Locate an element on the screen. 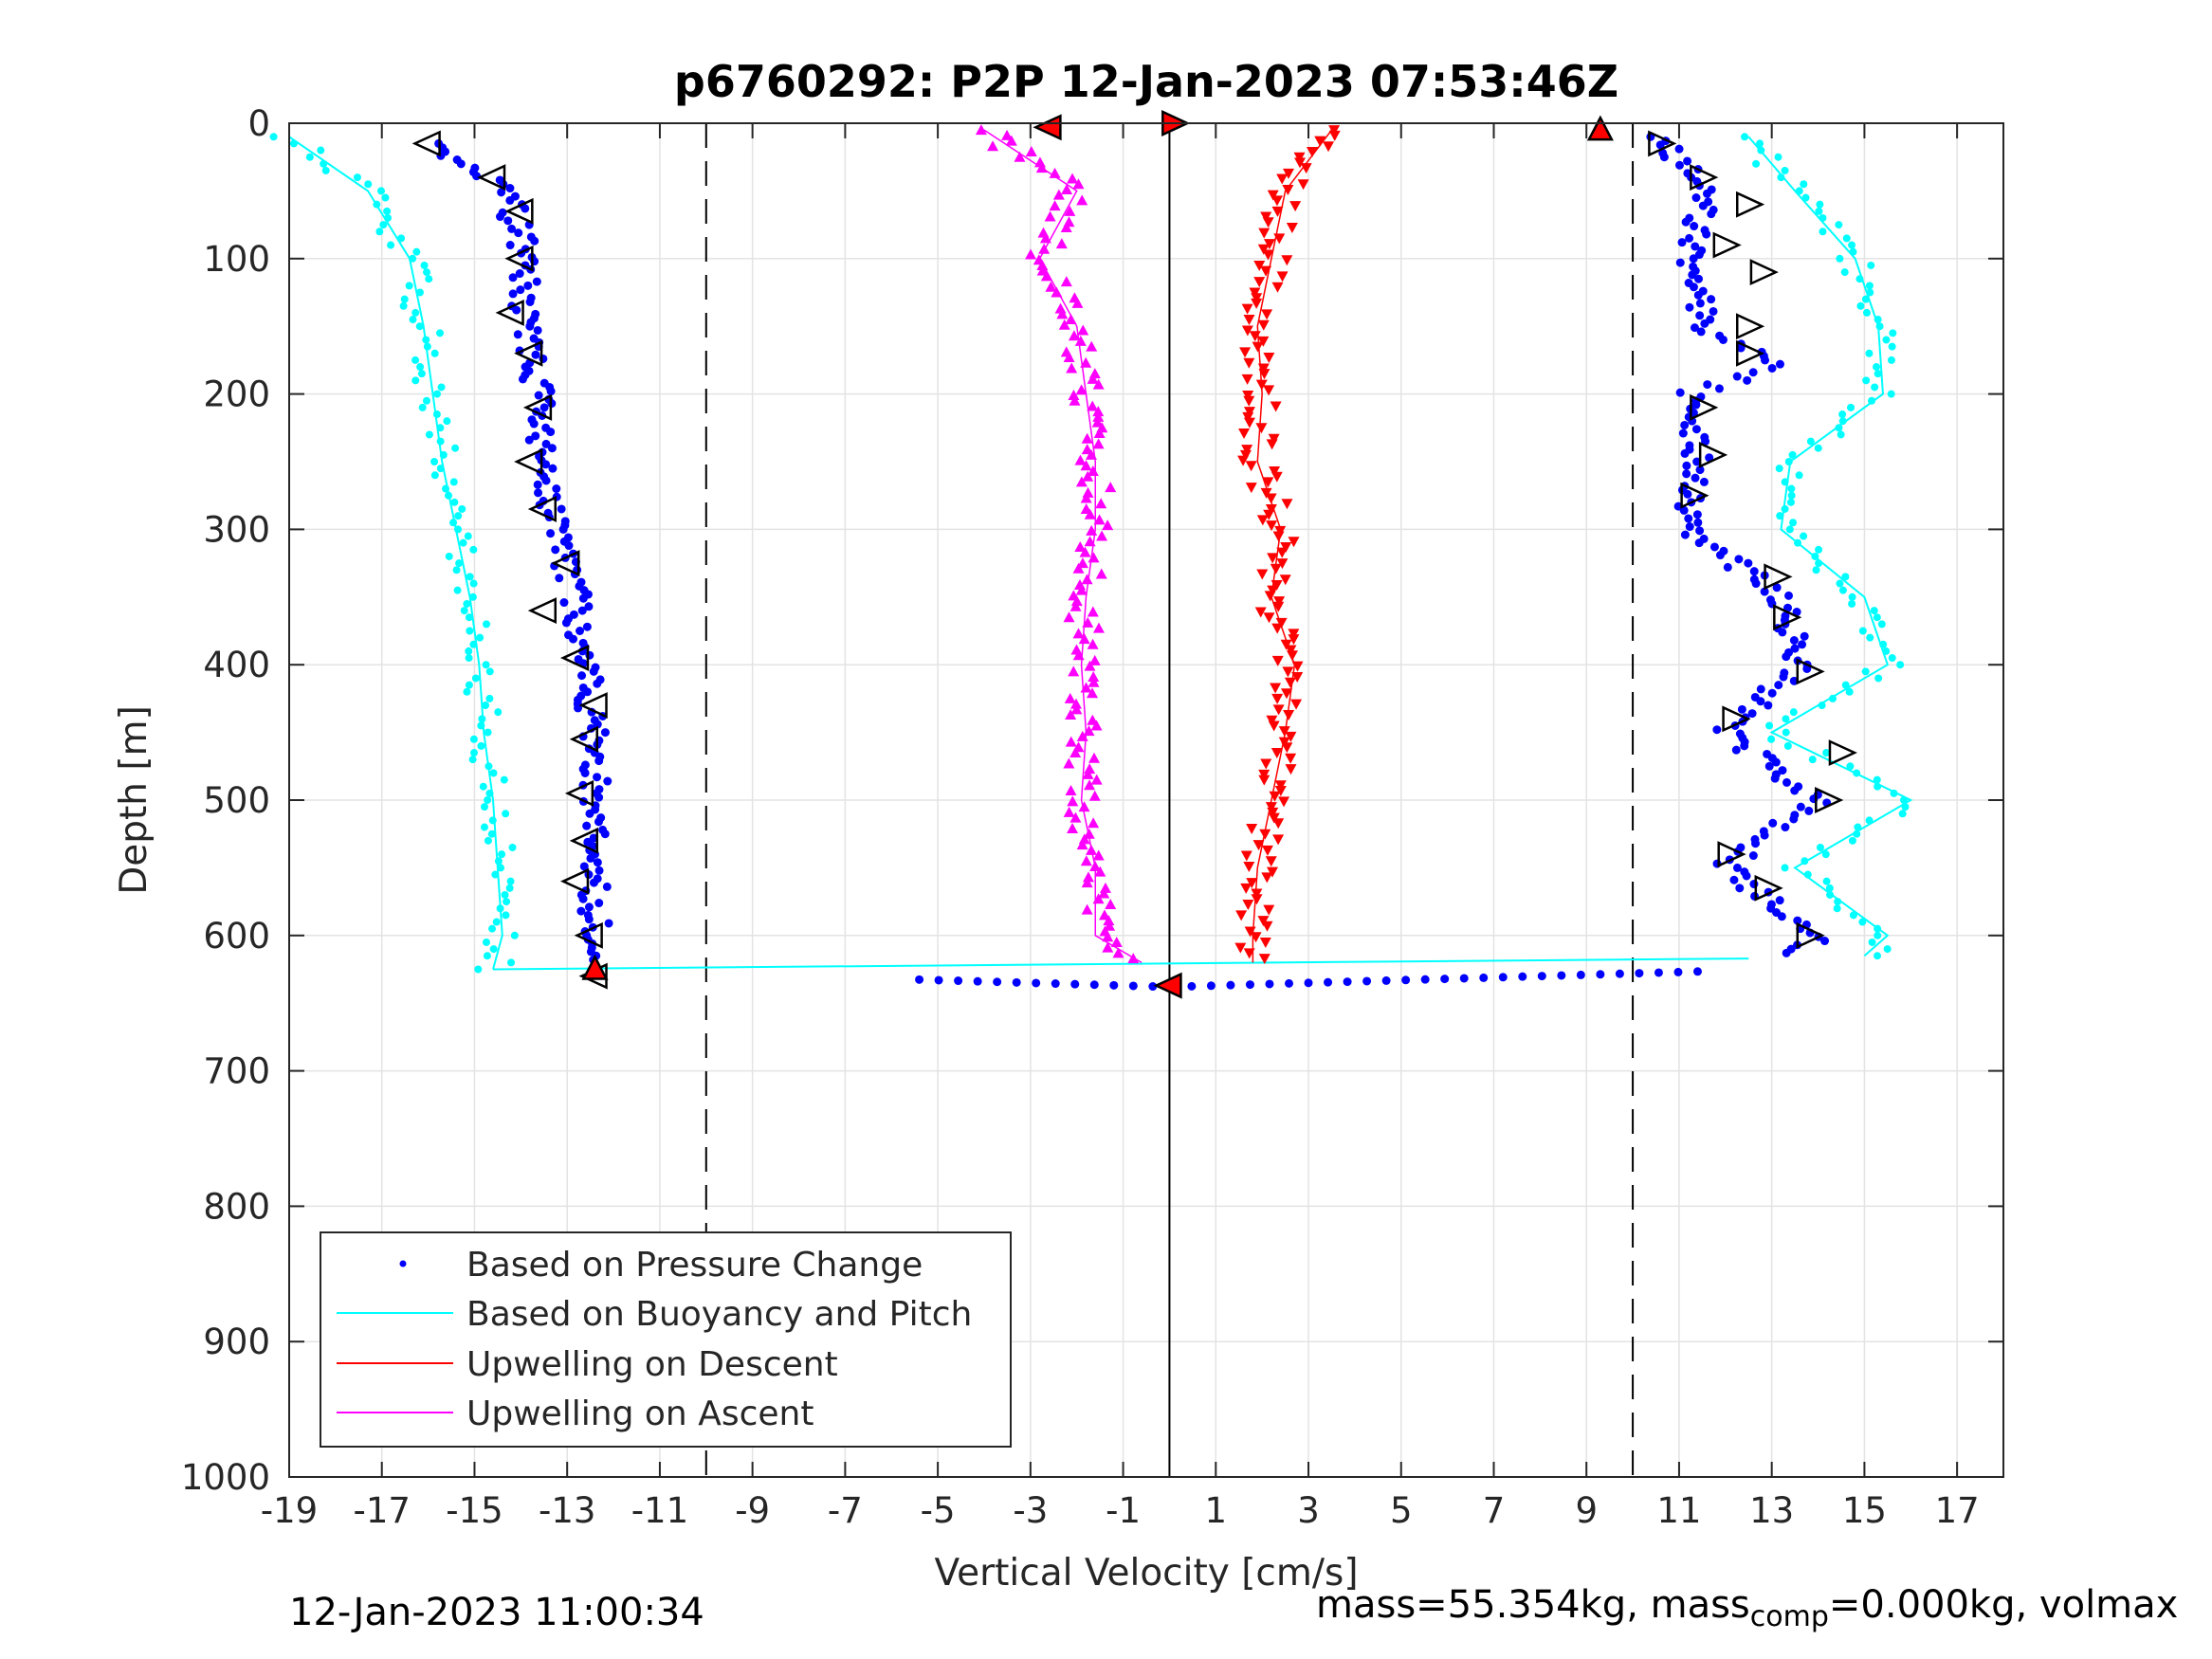 This screenshot has width=2212, height=1659. y-tick-label: 400 is located at coordinates (236, 665).